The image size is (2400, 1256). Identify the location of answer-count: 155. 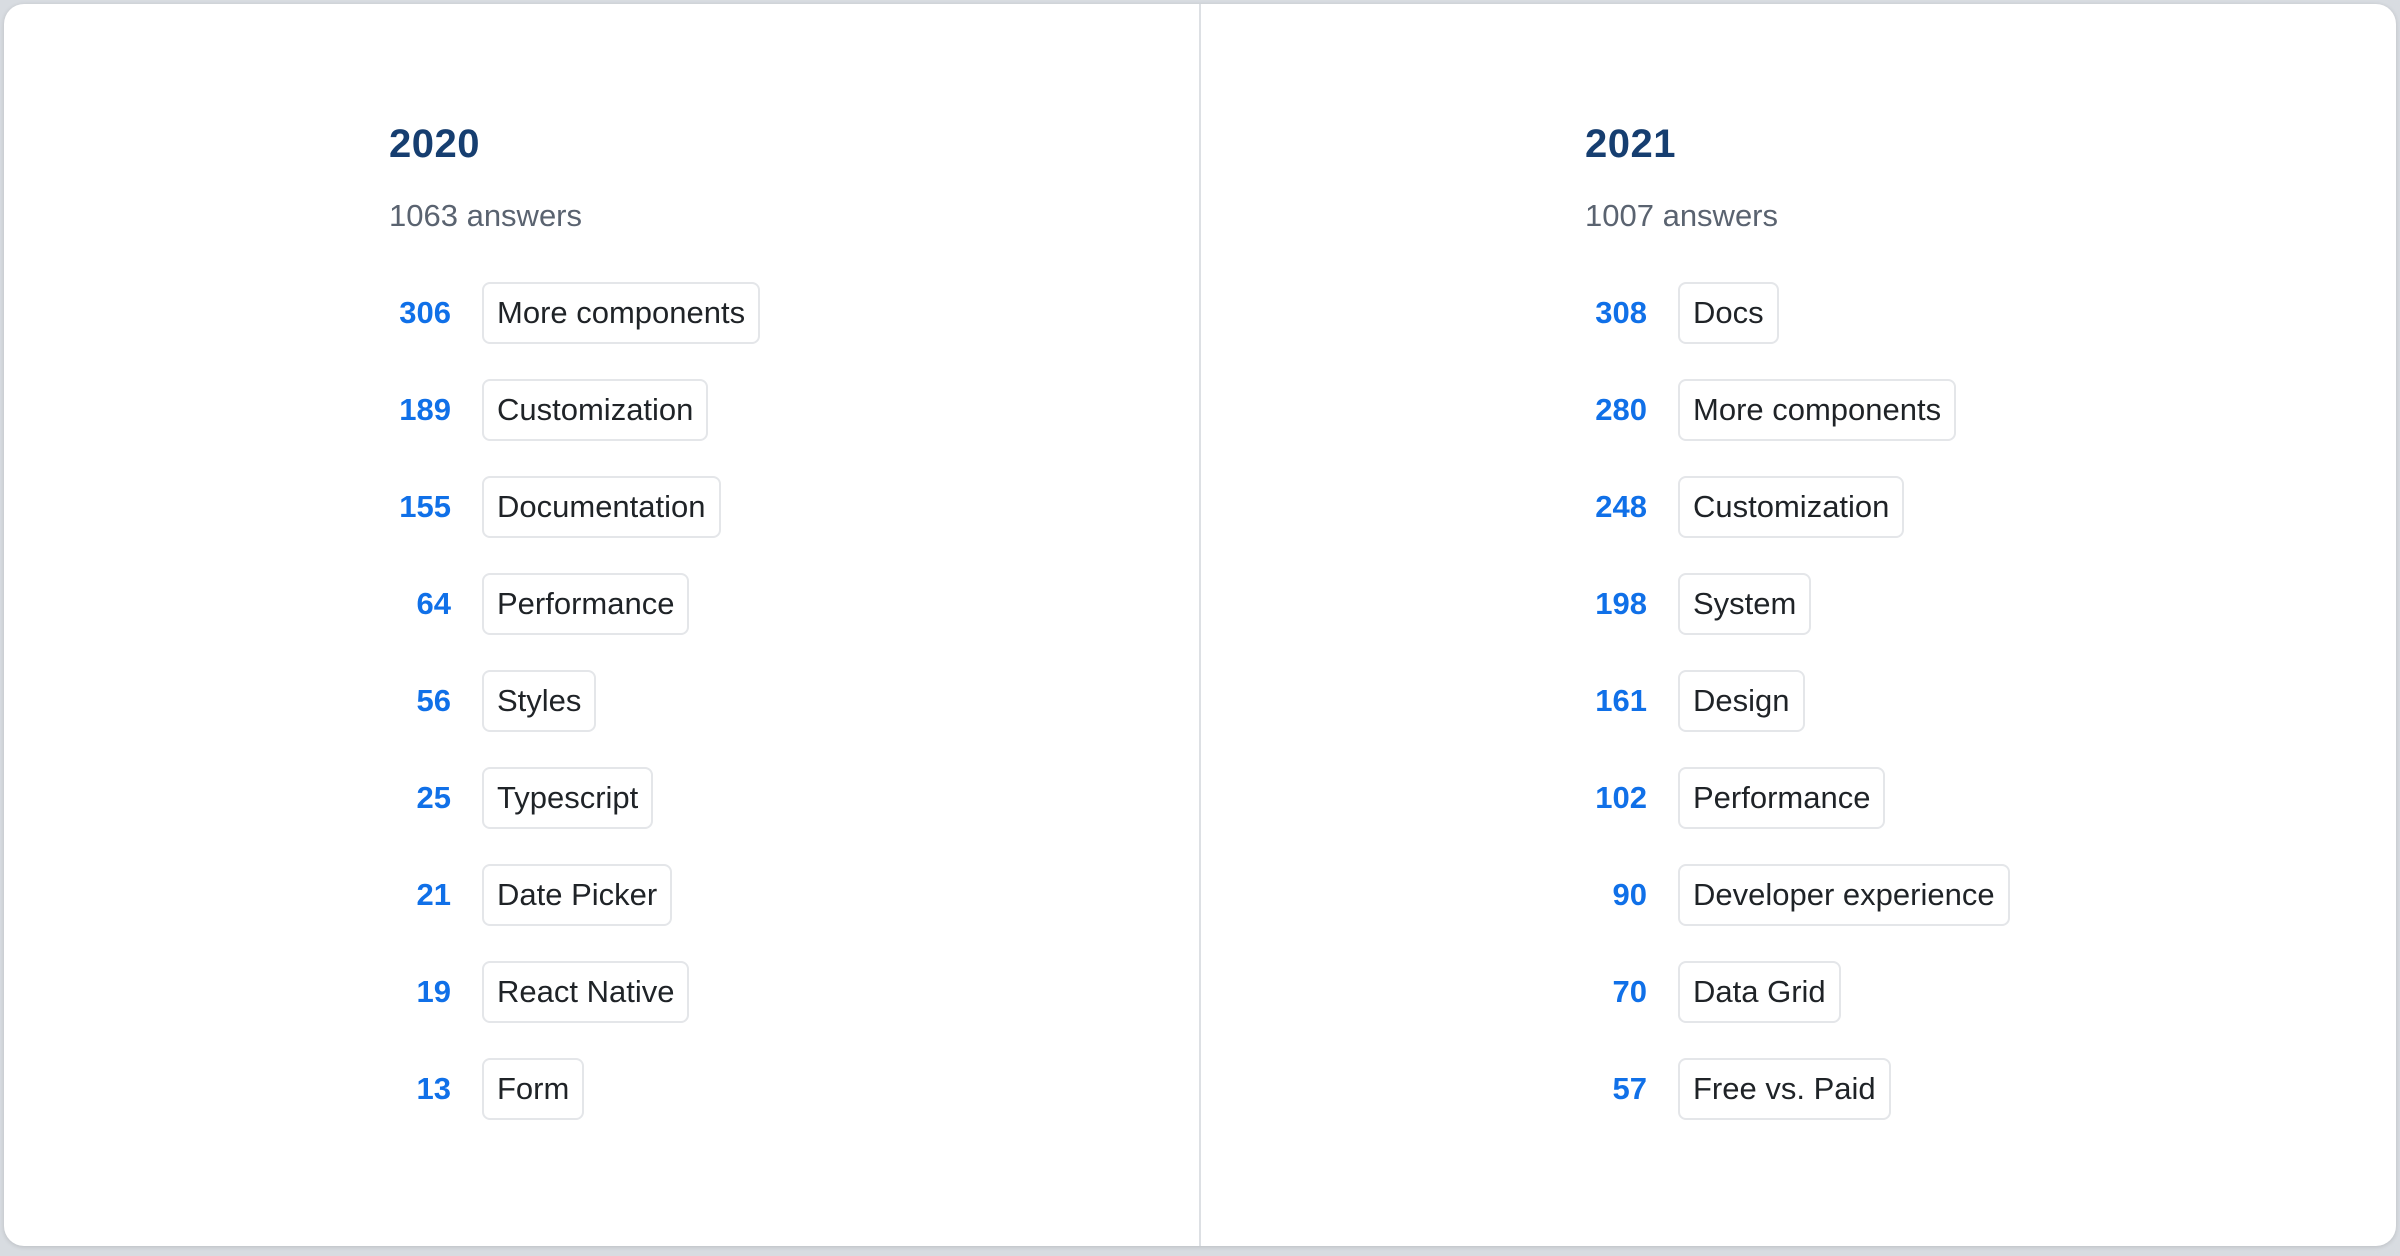
(425, 506).